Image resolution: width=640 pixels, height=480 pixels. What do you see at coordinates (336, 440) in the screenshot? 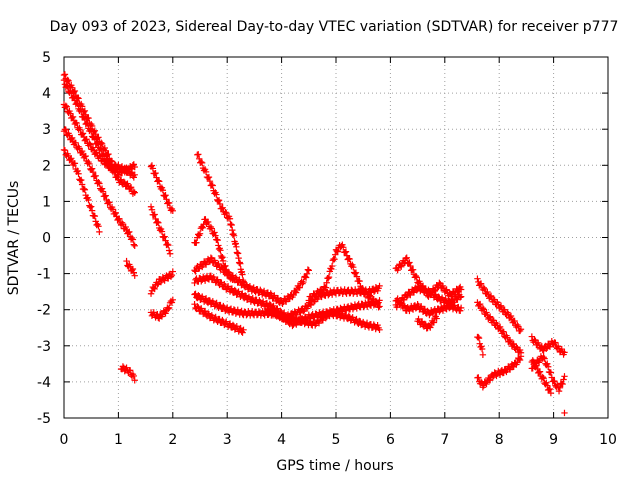
I see `x-tick-label: 5` at bounding box center [336, 440].